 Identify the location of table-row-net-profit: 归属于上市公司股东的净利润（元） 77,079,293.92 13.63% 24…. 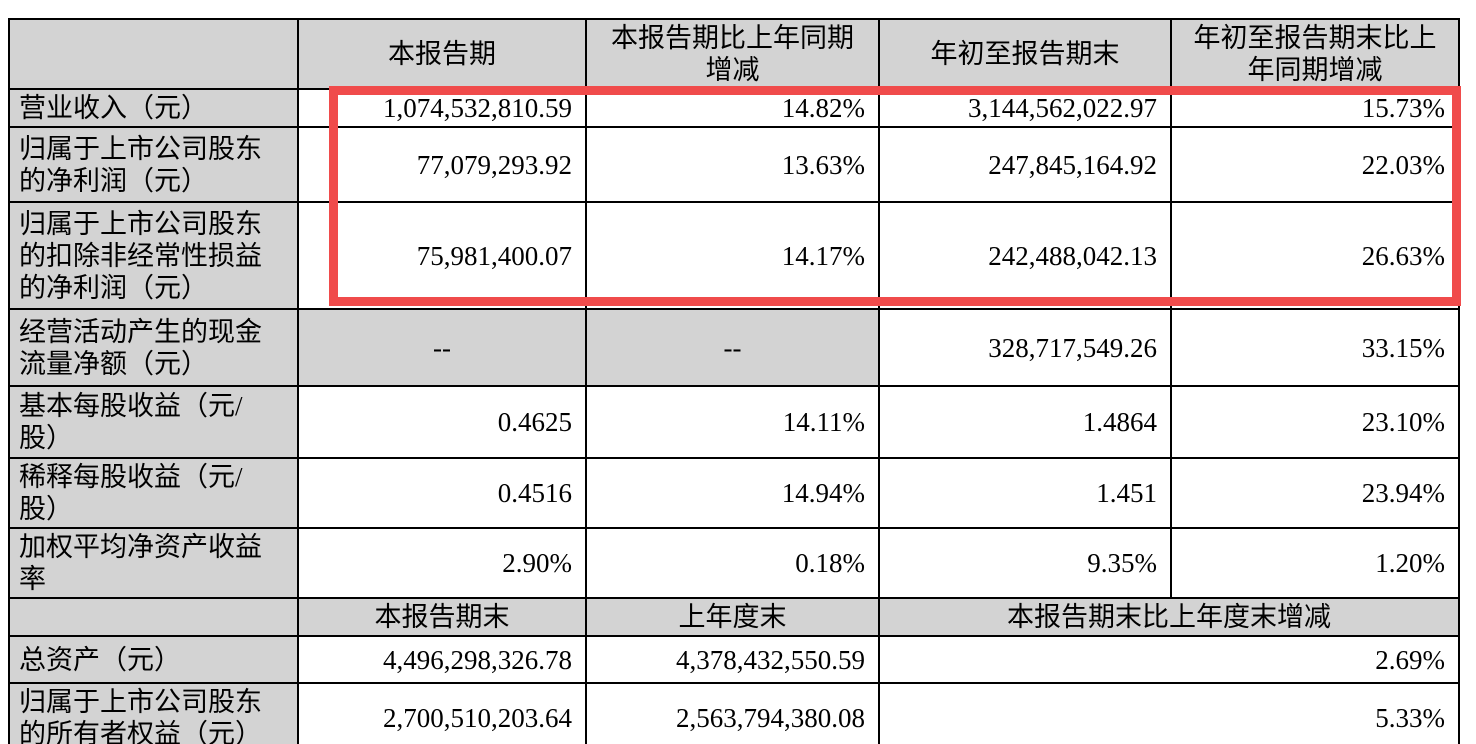
(734, 164).